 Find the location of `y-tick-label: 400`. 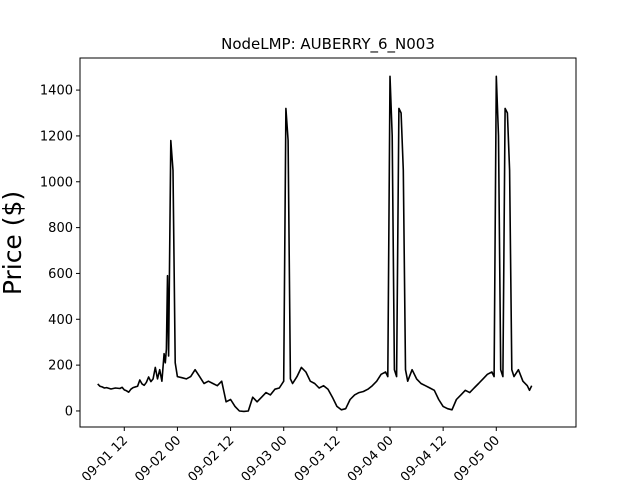

y-tick-label: 400 is located at coordinates (60, 320).